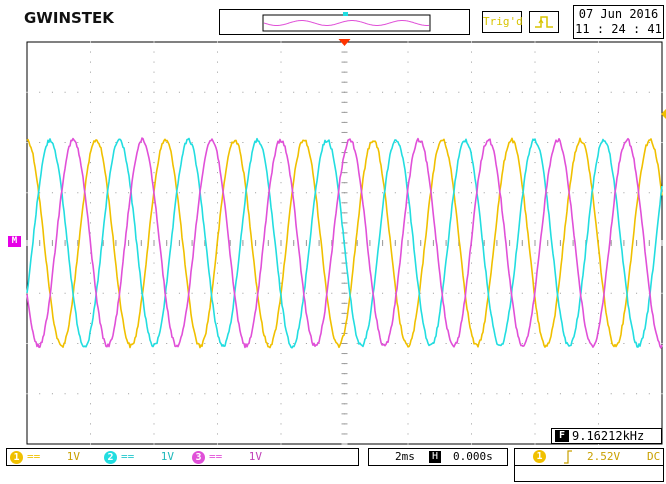 This screenshot has height=484, width=666. Describe the element at coordinates (438, 457) in the screenshot. I see `timebase-status: 2ms H 0.000s` at that location.